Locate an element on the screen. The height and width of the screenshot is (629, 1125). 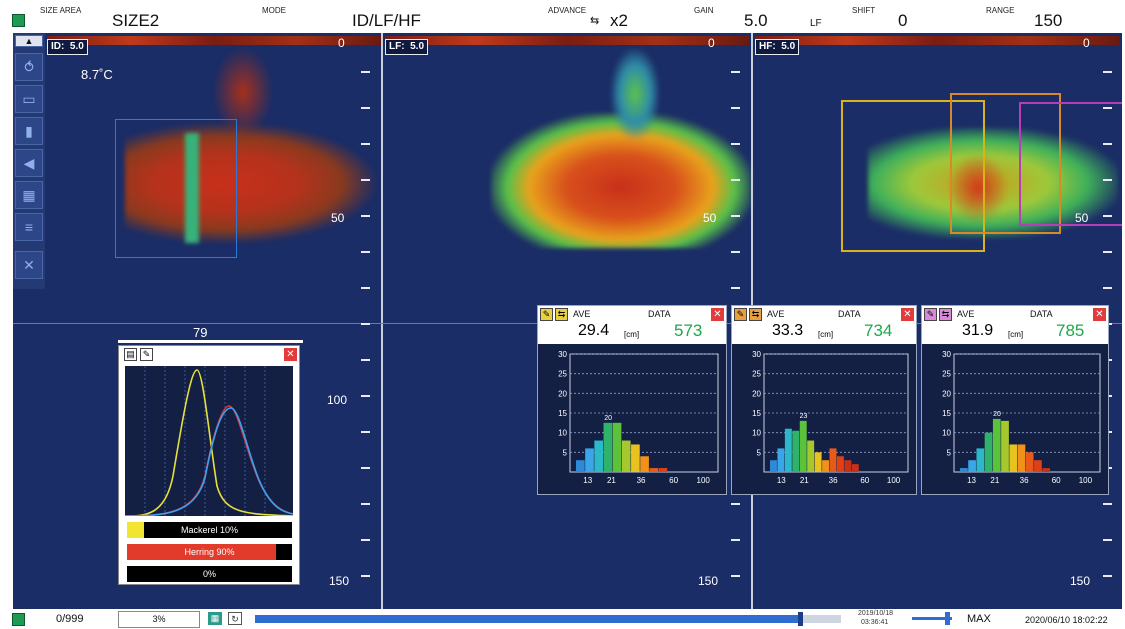
close-icon-1: ✕ is located at coordinates (717, 314).